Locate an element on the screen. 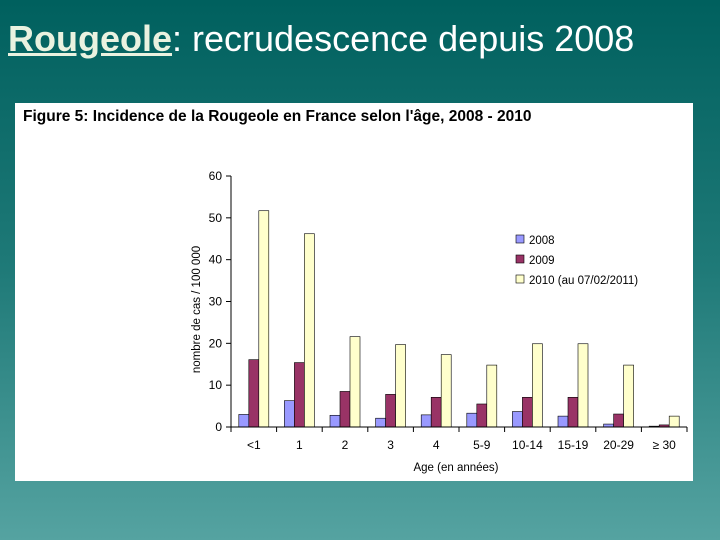 Image resolution: width=720 pixels, height=540 pixels. x-tick-label: 3 is located at coordinates (390, 445).